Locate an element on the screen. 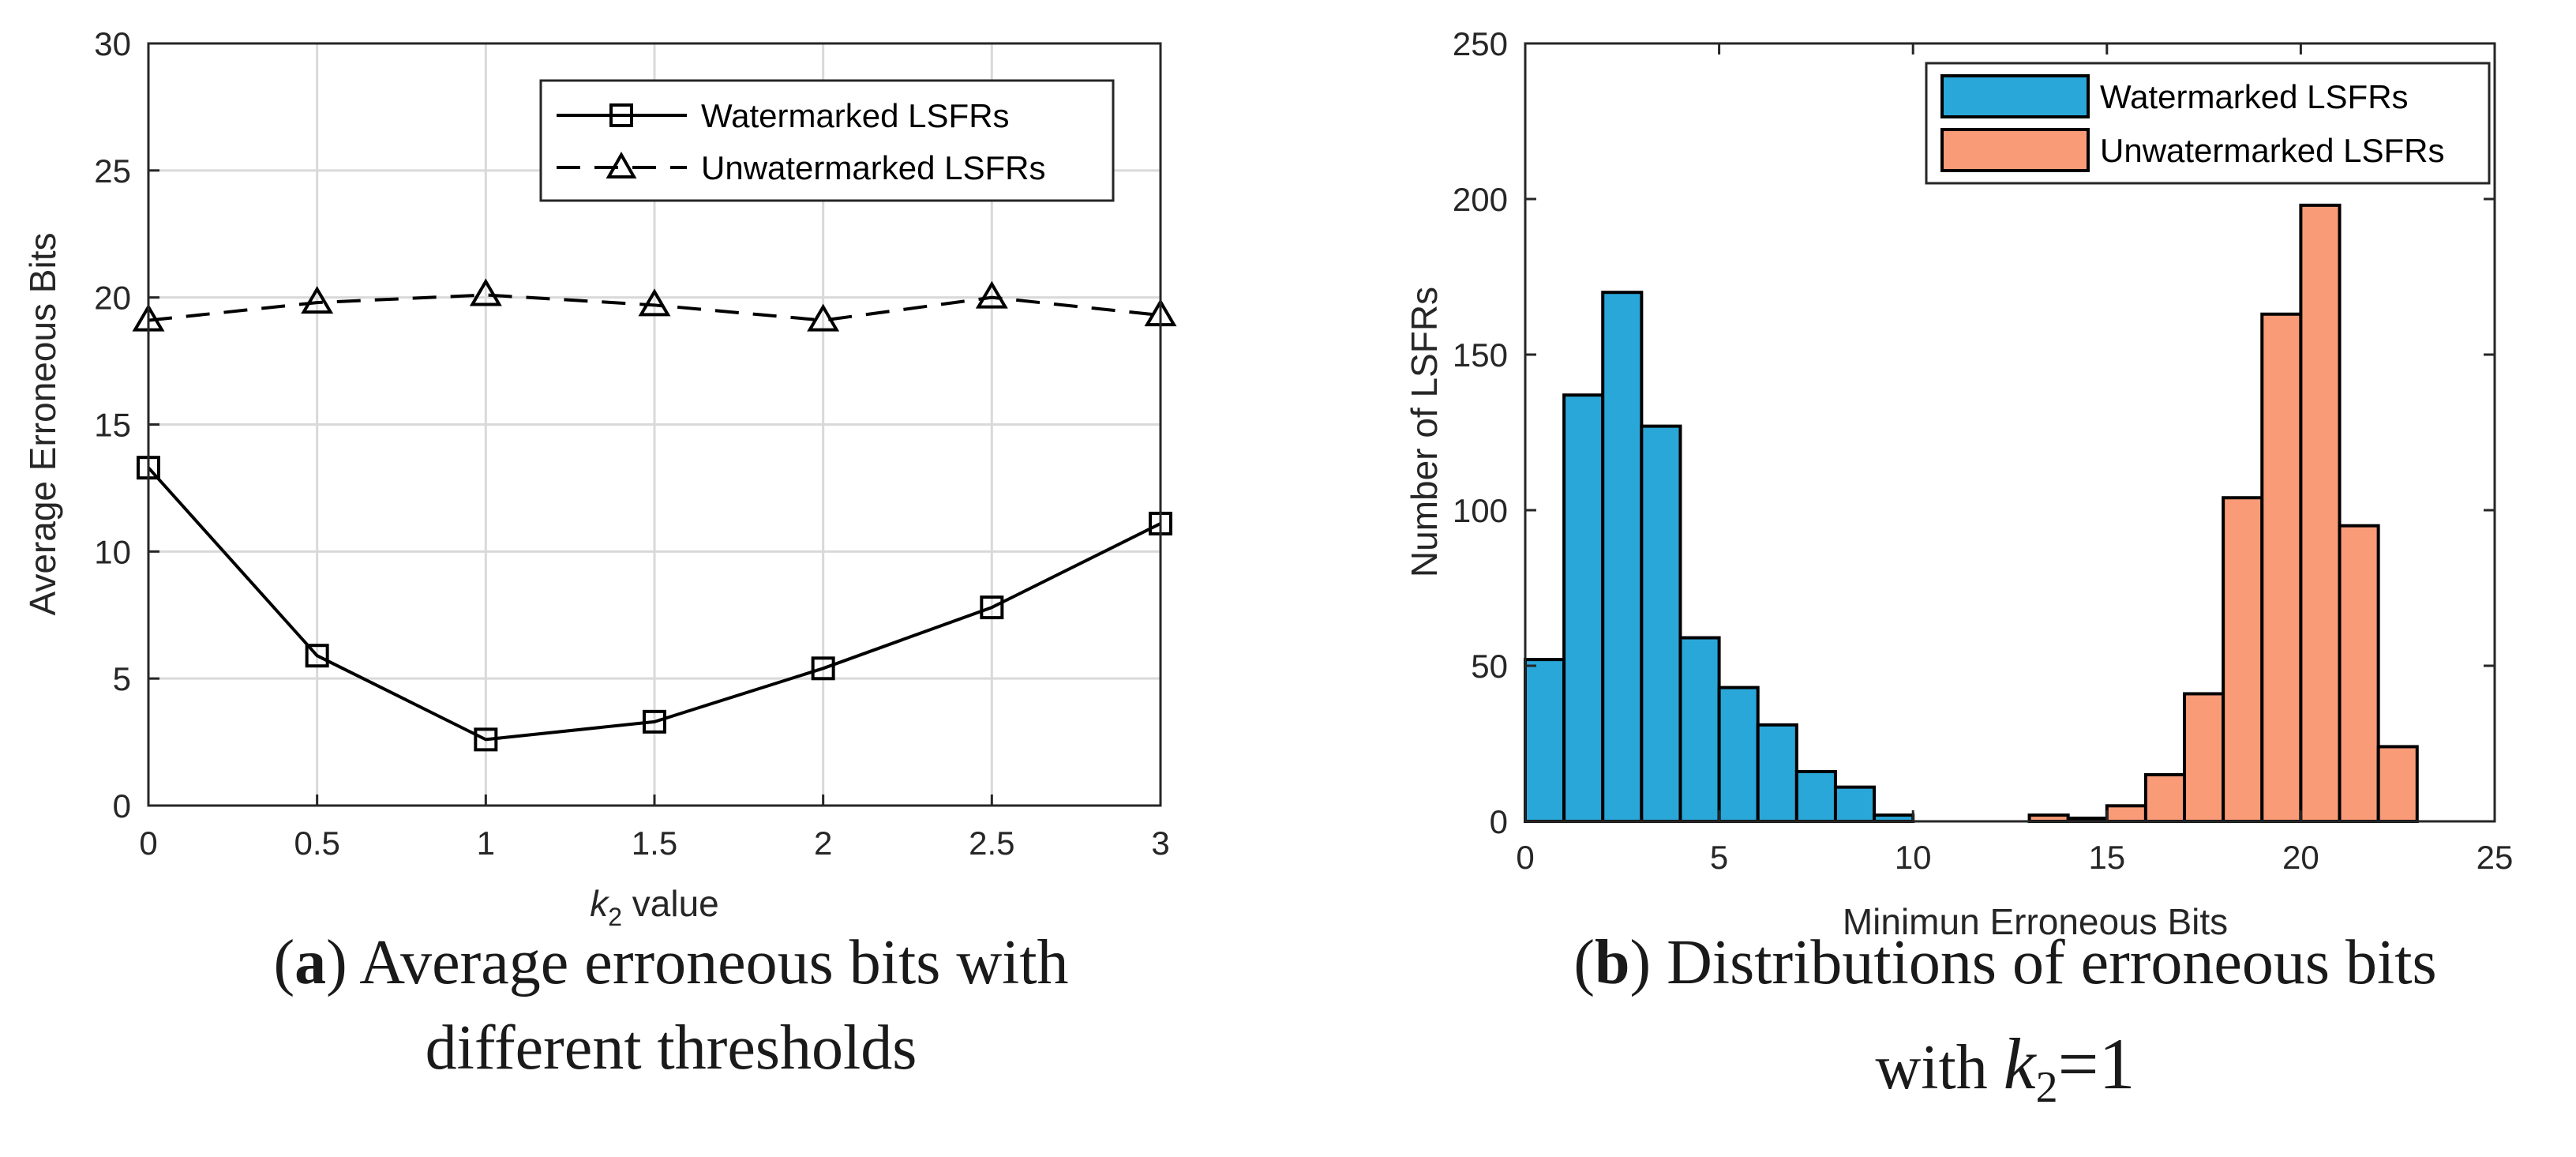 The image size is (2576, 1157). chart-a-xlabel-var: k is located at coordinates (599, 903).